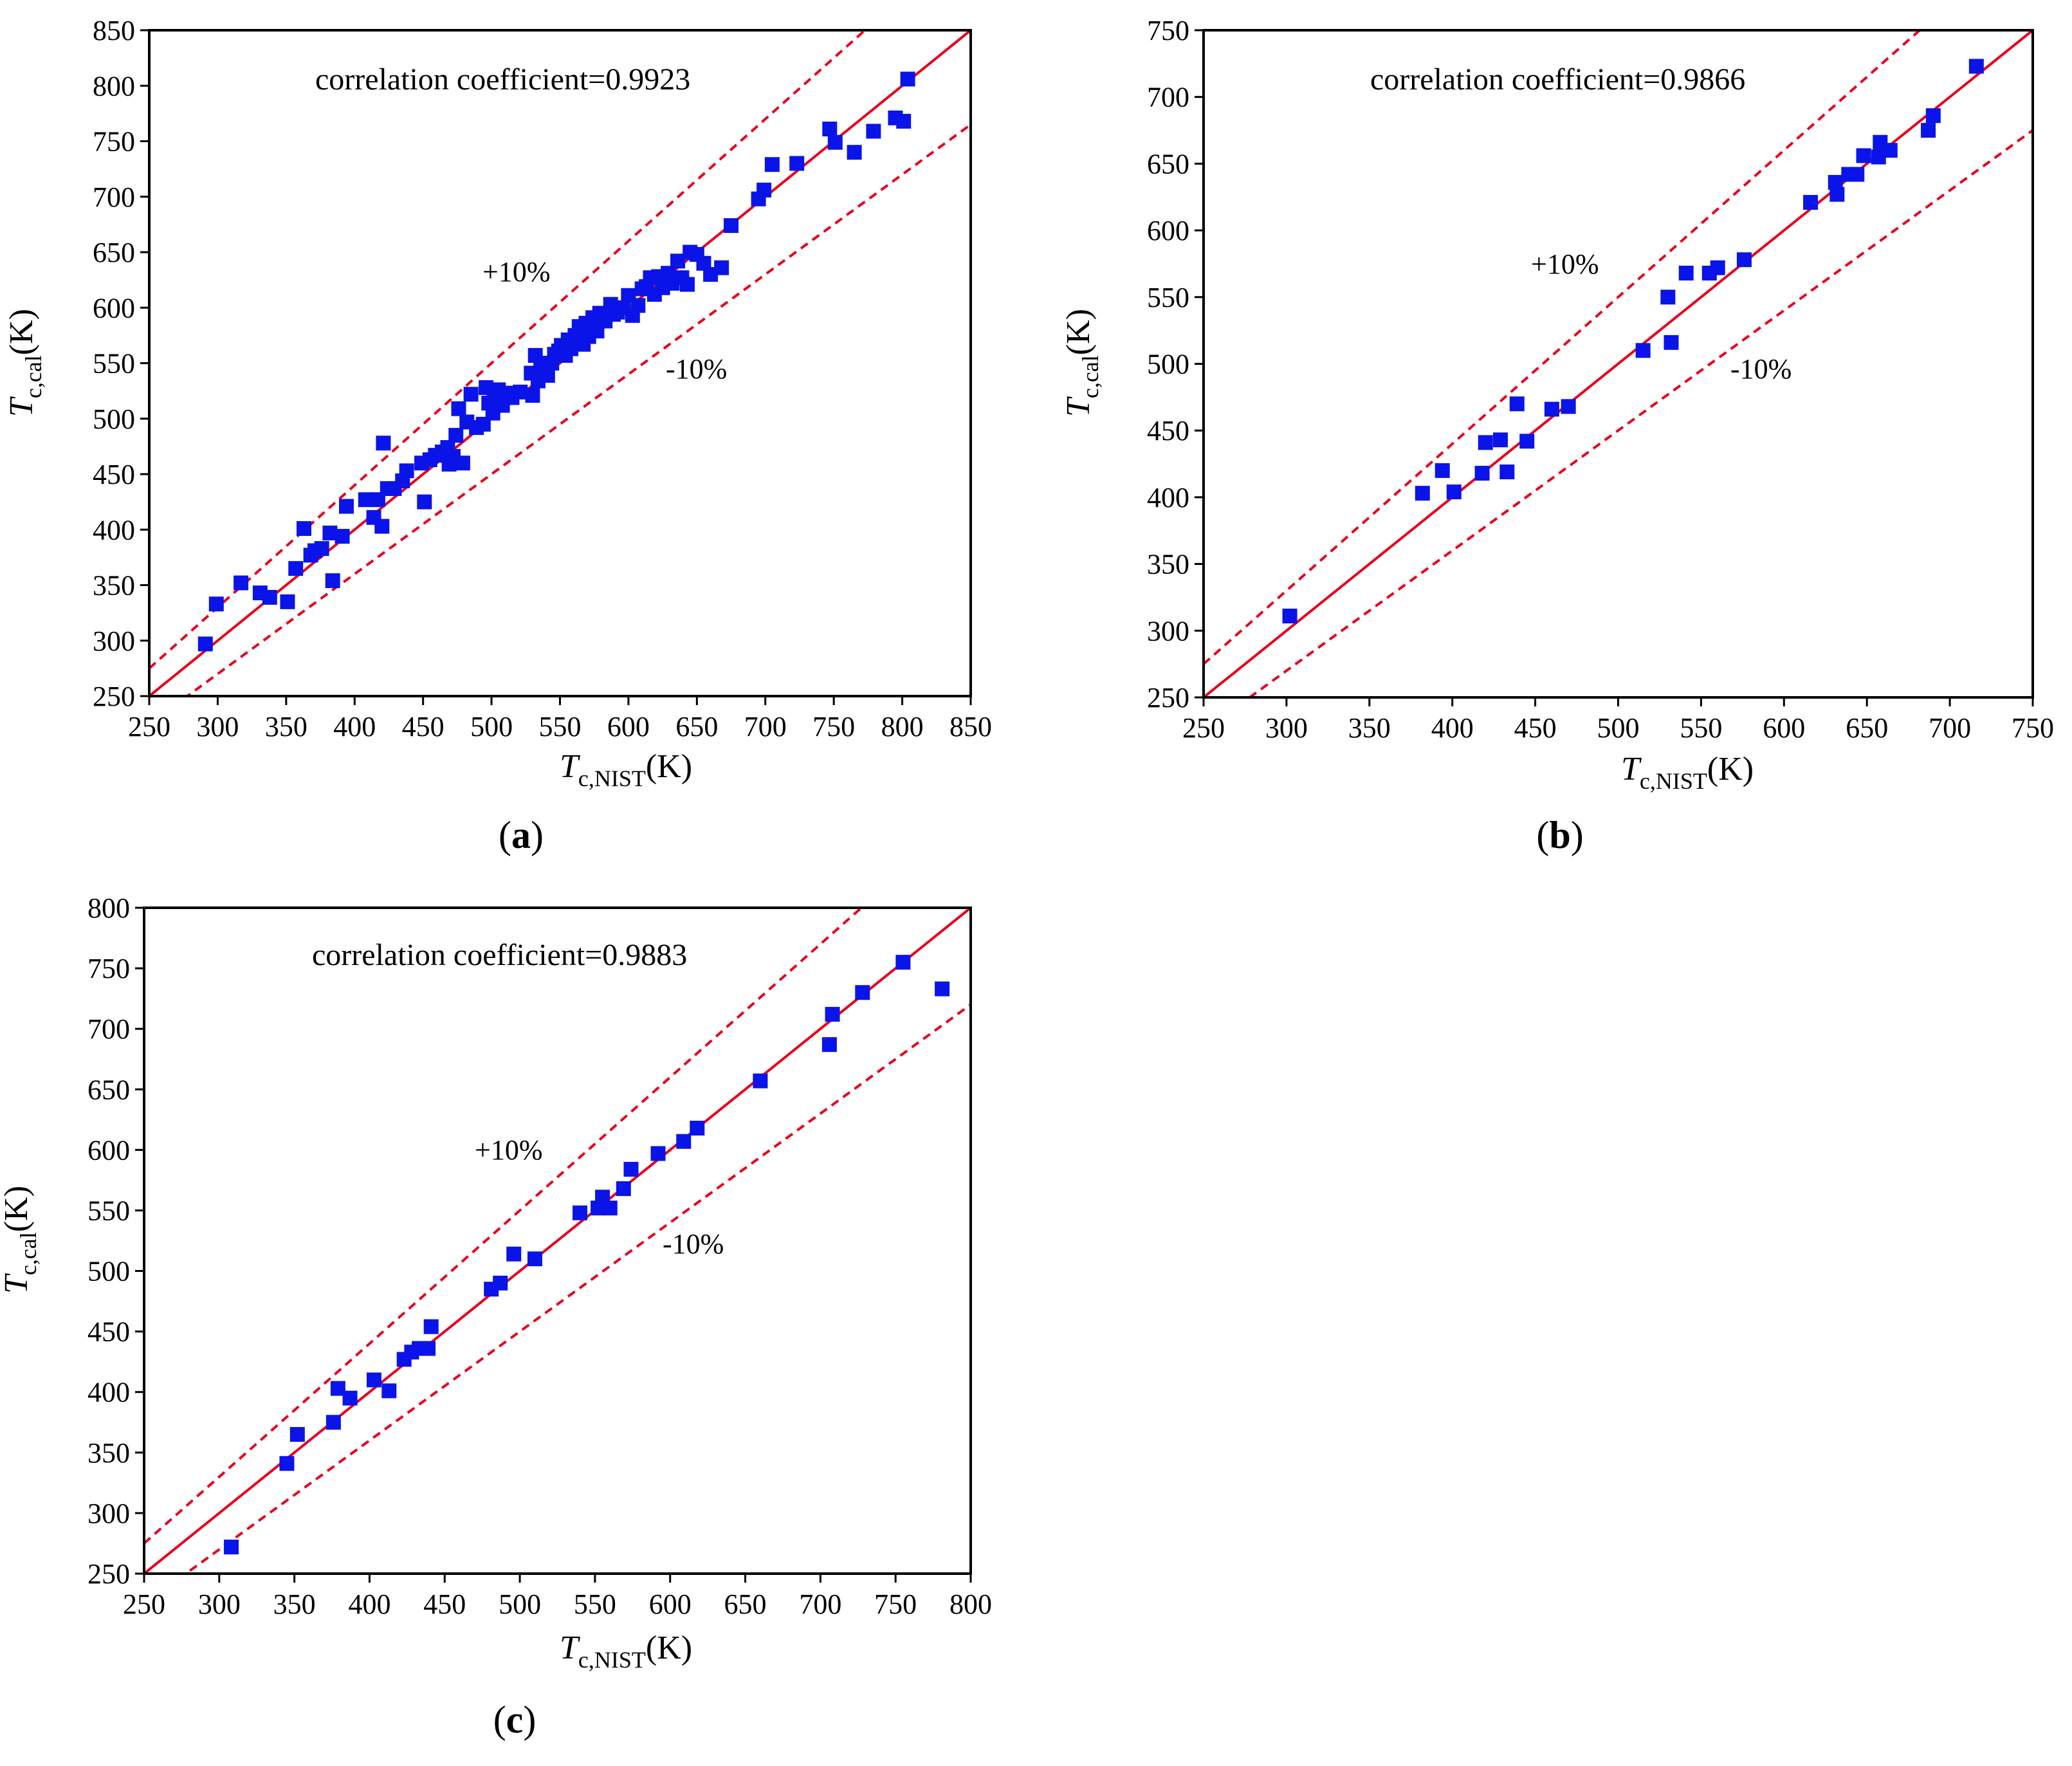  I want to click on y-tick-label: 400, so click(114, 530).